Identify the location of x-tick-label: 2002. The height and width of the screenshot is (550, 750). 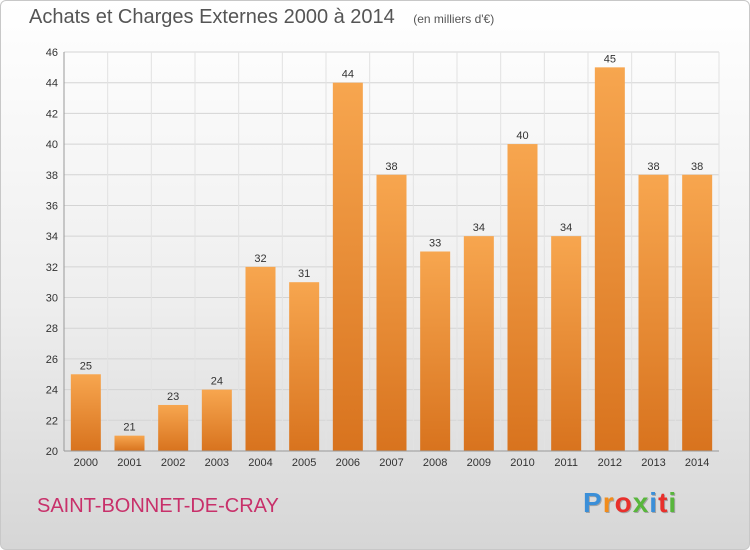
(173, 463).